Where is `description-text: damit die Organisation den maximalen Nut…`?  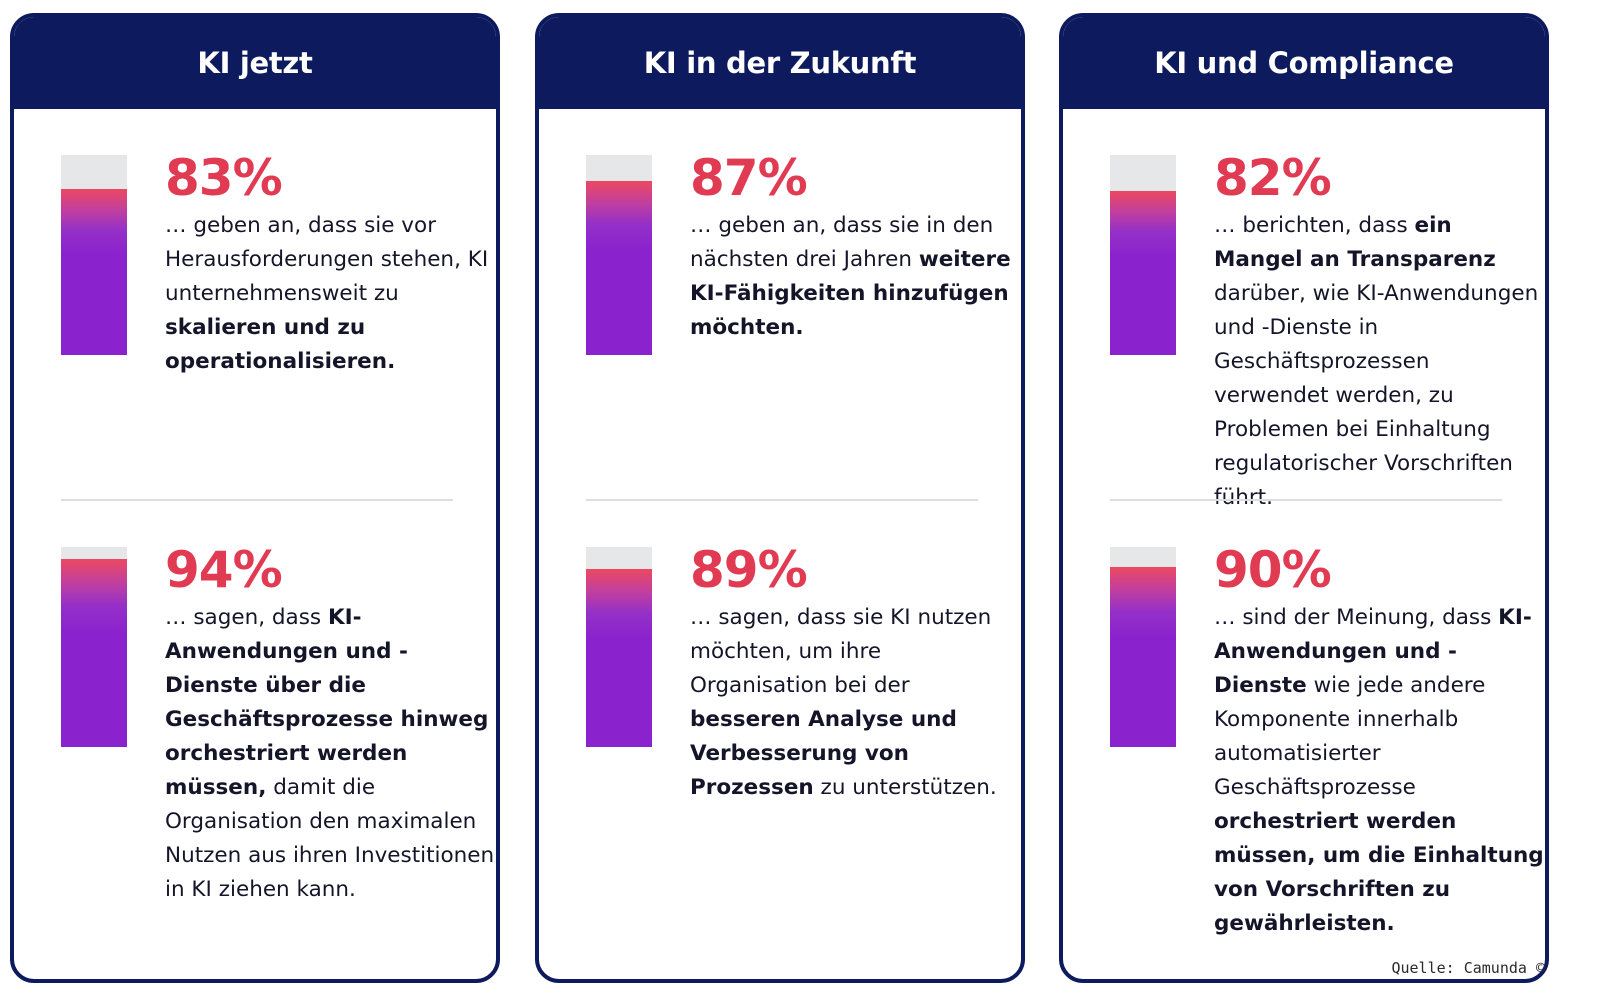 description-text: damit die Organisation den maximalen Nut… is located at coordinates (330, 838).